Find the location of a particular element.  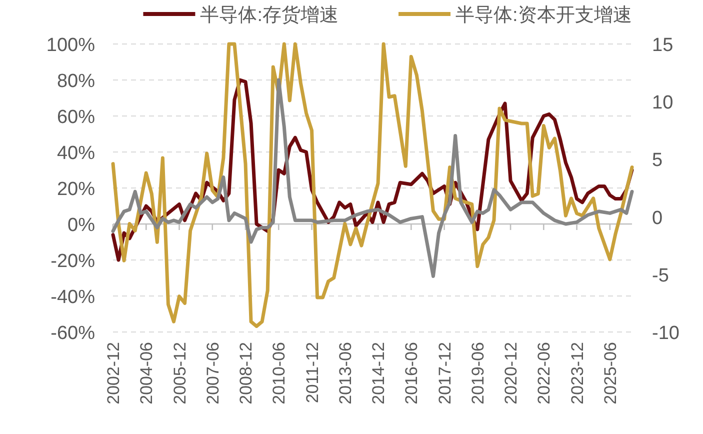

x-tick-label: 2022-06 is located at coordinates (544, 373).